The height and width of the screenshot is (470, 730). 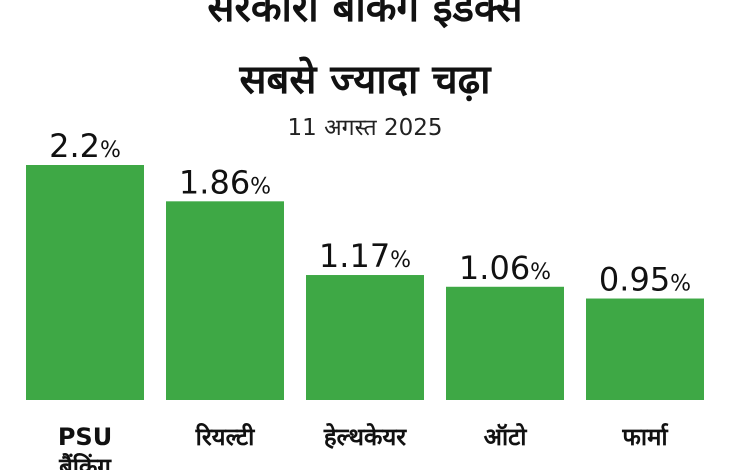 What do you see at coordinates (365, 80) in the screenshot?
I see `chart-title-line-2: सबसे ज्यादा चढ़ा` at bounding box center [365, 80].